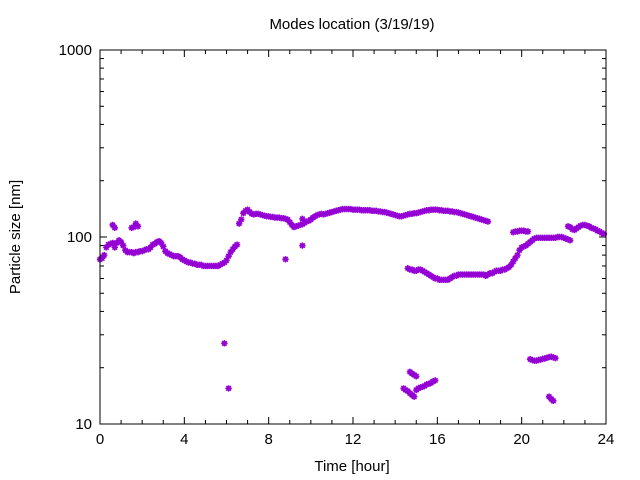 The width and height of the screenshot is (640, 480). What do you see at coordinates (351, 24) in the screenshot?
I see `chart-title: Modes location (3/19/19)` at bounding box center [351, 24].